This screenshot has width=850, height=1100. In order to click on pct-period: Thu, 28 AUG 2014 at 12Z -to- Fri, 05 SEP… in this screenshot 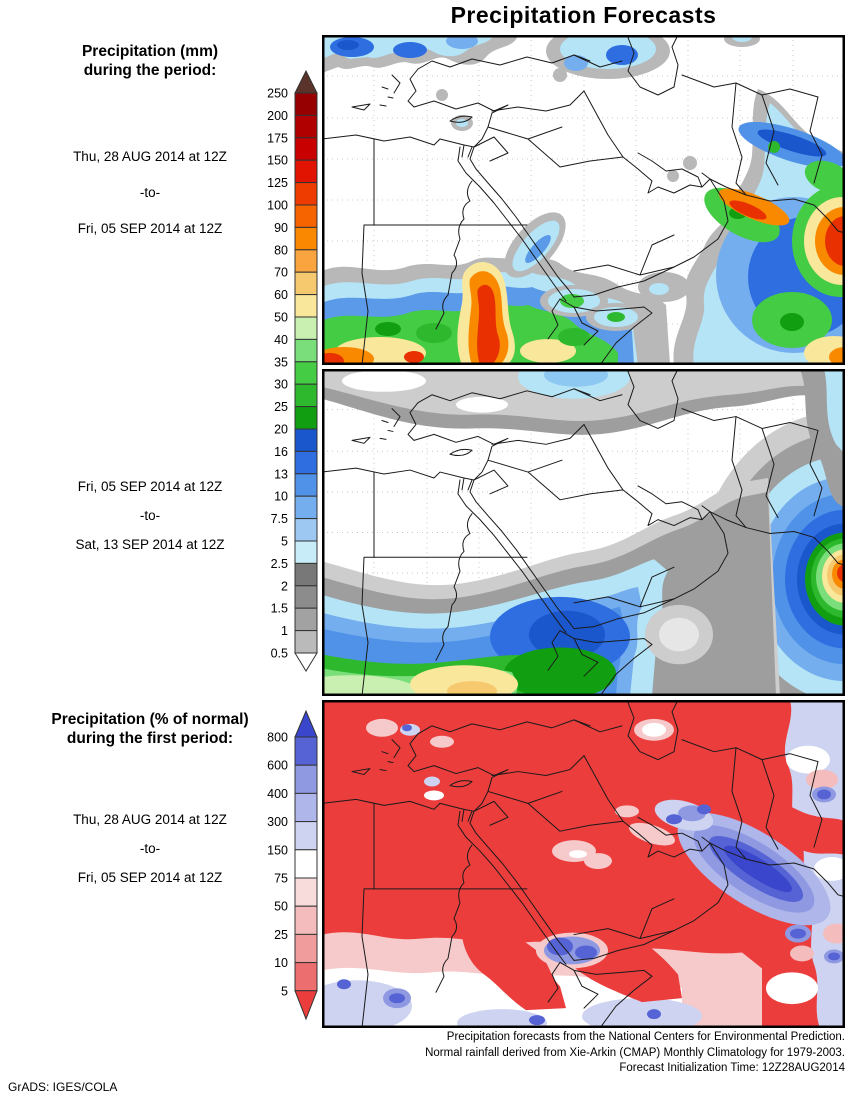, I will do `click(150, 849)`.